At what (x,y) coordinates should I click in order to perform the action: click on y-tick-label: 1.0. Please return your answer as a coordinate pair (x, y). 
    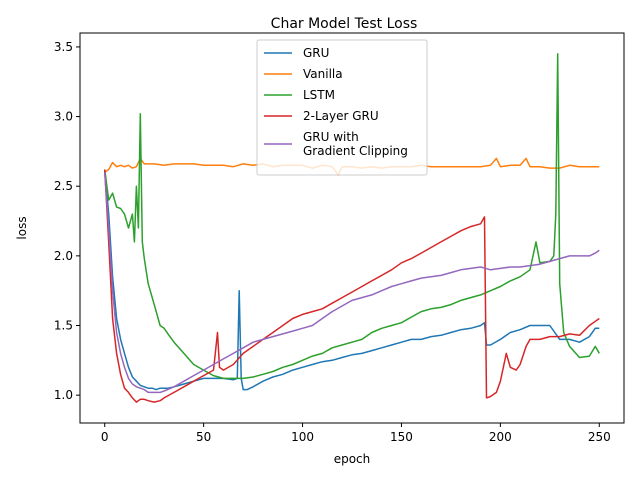
    Looking at the image, I should click on (63, 395).